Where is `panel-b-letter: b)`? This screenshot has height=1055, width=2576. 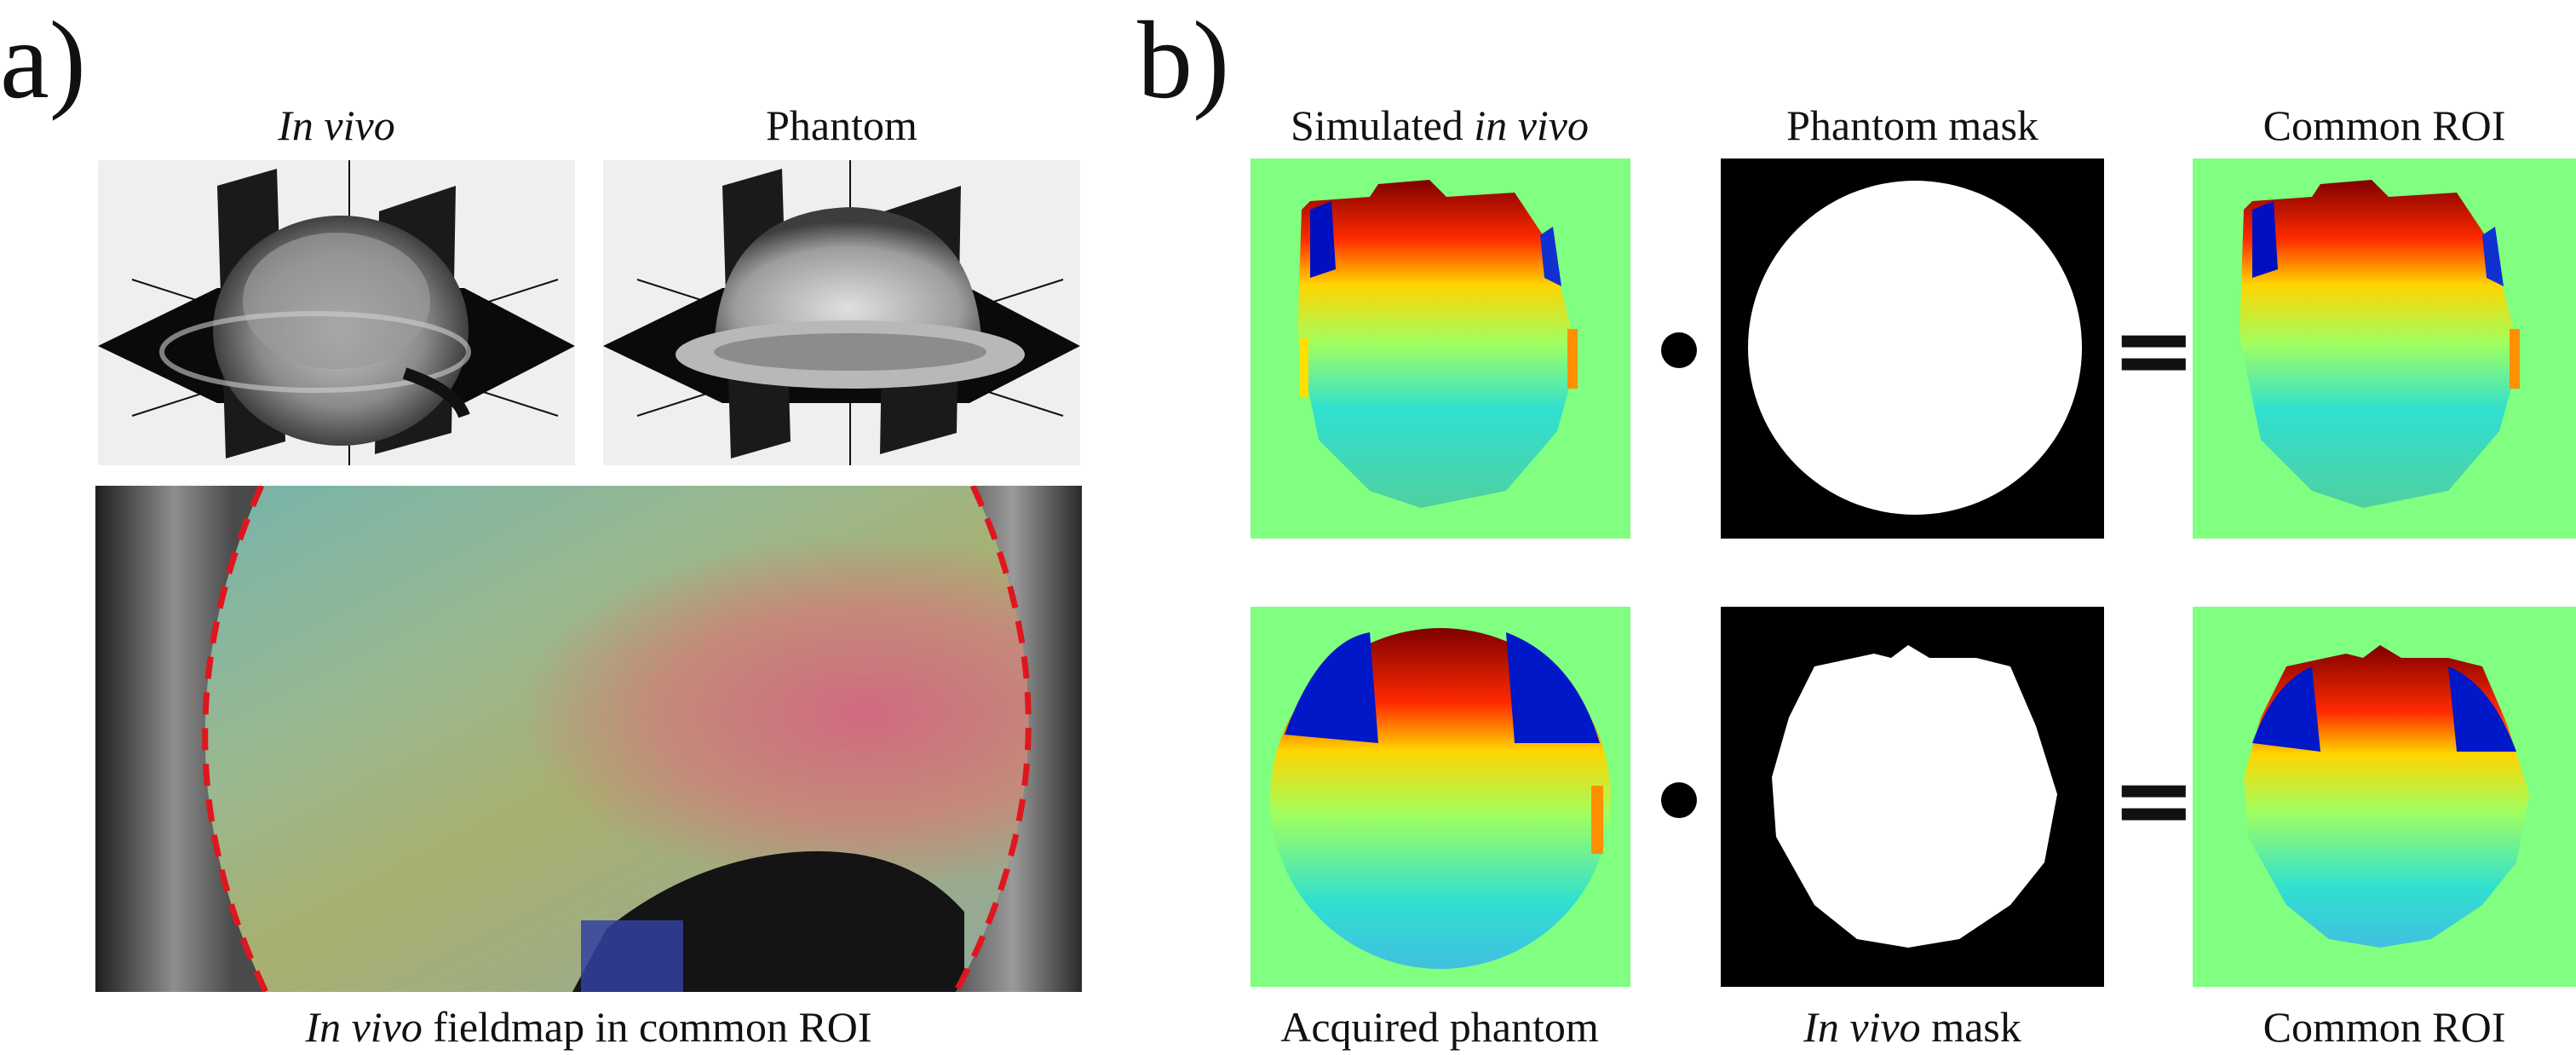 panel-b-letter: b) is located at coordinates (1184, 61).